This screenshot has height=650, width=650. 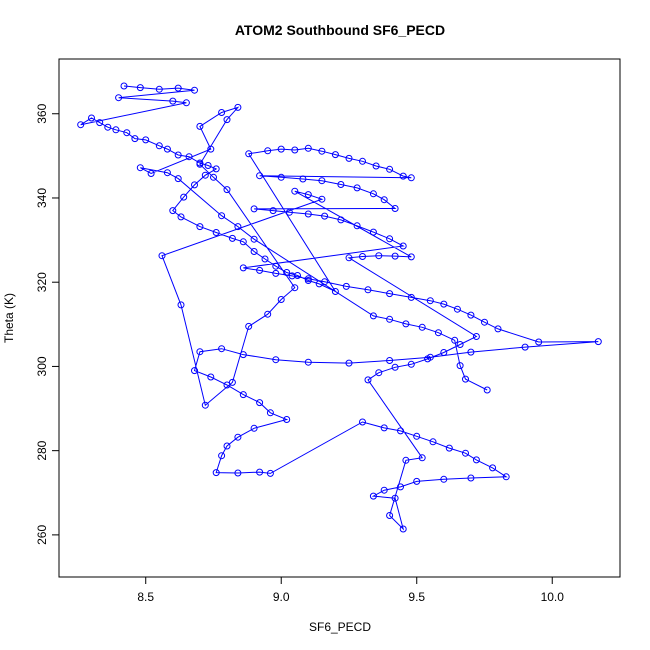 I want to click on y-tick-label: 360, so click(x=42, y=113).